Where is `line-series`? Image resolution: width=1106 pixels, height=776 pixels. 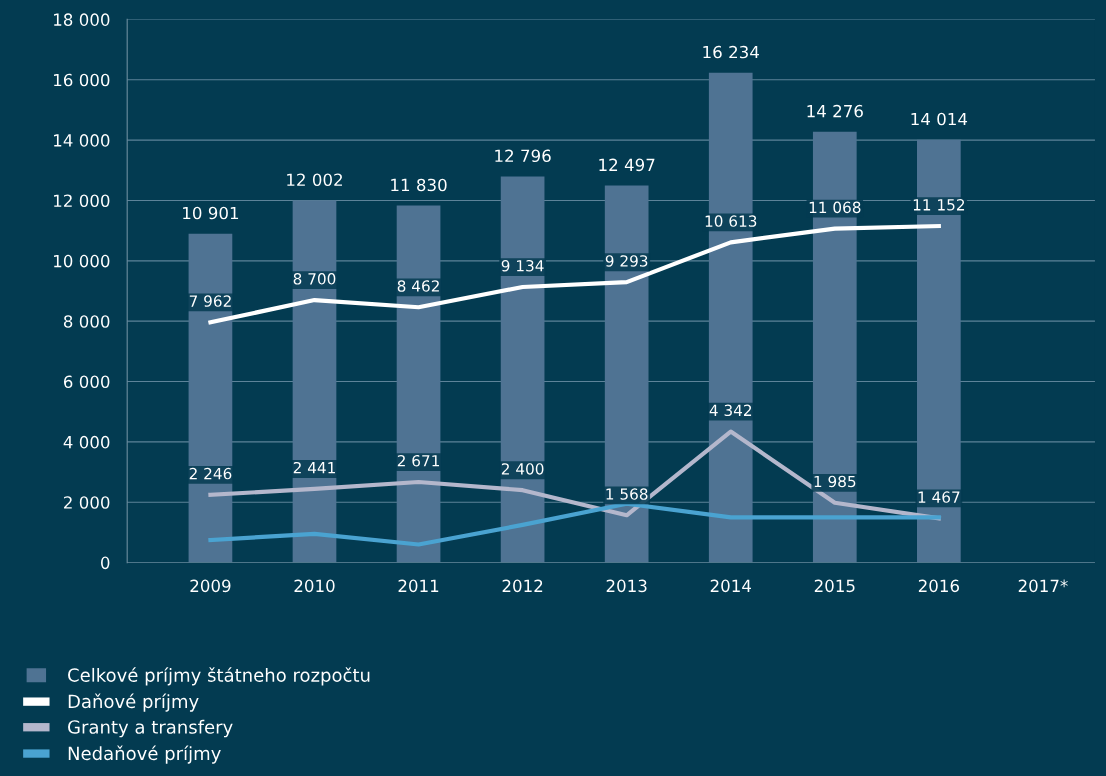 line-series is located at coordinates (574, 524).